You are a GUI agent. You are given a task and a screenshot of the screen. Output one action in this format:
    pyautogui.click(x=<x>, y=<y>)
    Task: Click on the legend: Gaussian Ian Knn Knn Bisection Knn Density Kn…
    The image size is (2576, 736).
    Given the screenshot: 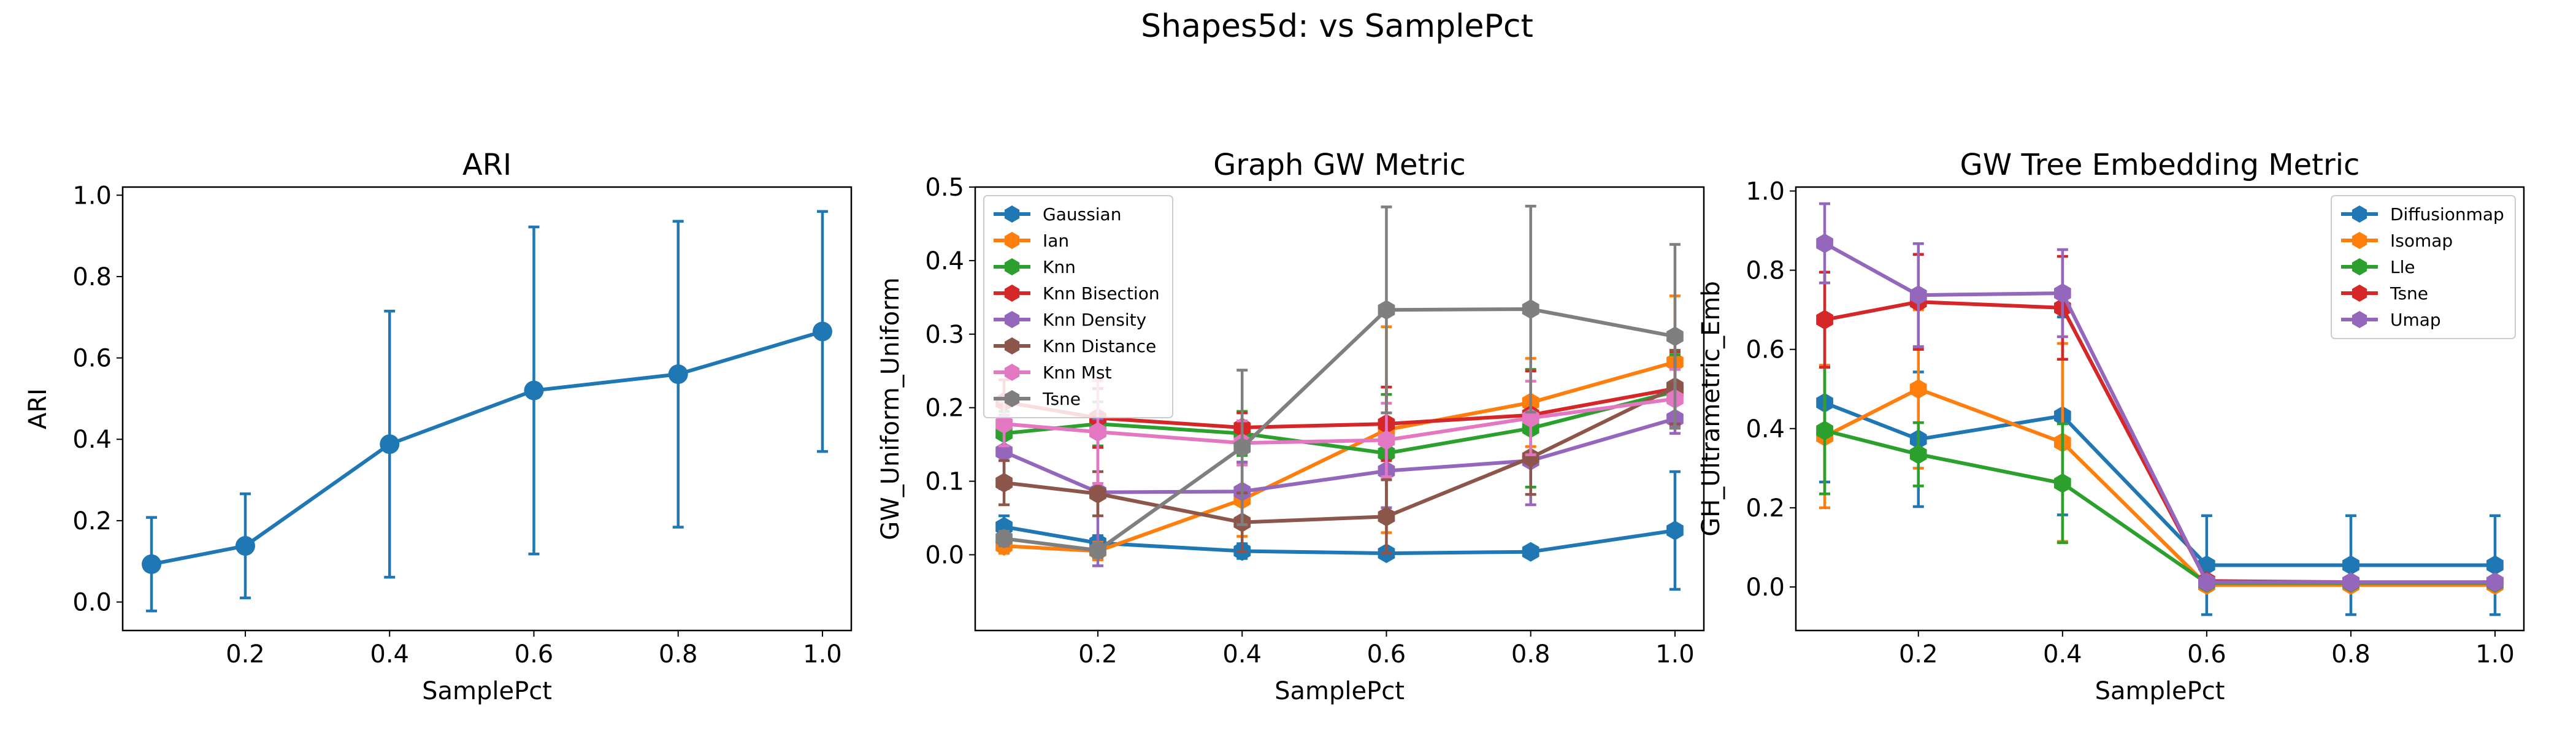 What is the action you would take?
    pyautogui.click(x=1078, y=306)
    